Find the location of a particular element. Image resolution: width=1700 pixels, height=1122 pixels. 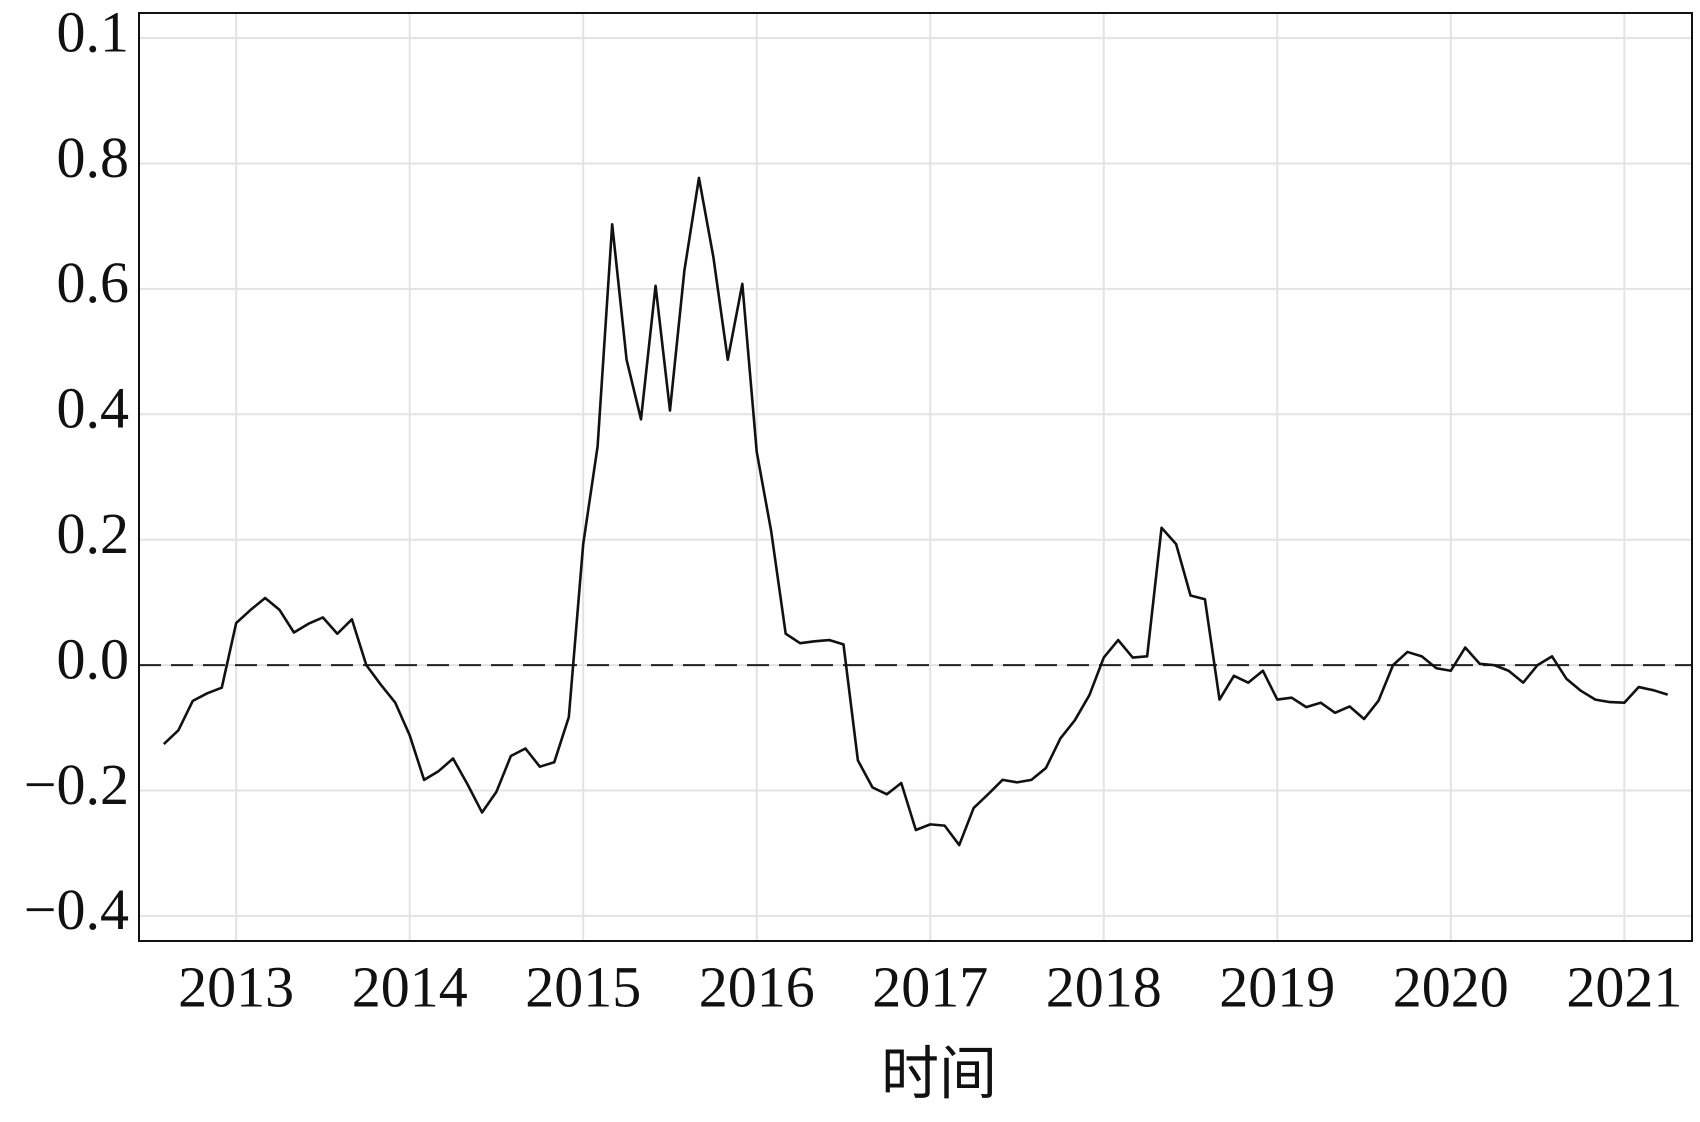

x-tick-label: 2014 is located at coordinates (410, 986).